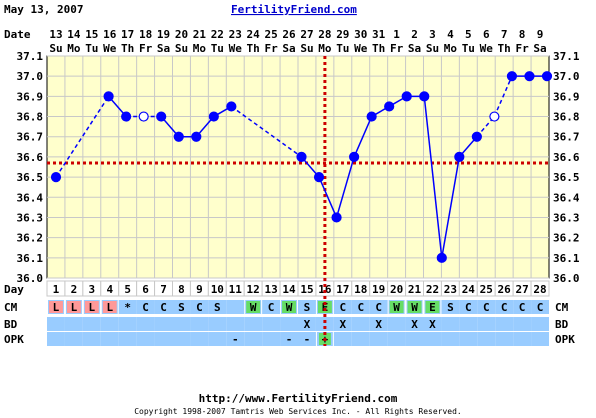 The width and height of the screenshot is (596, 418). What do you see at coordinates (74, 307) in the screenshot?
I see `cm-cell: L` at bounding box center [74, 307].